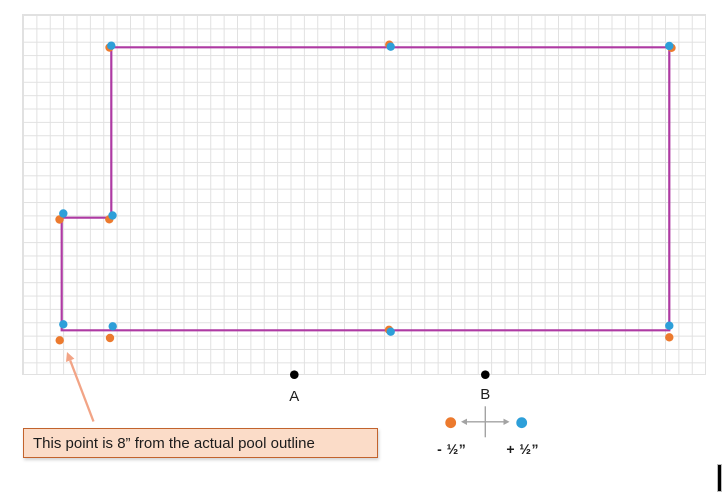 The height and width of the screenshot is (496, 726). I want to click on legend-plus-dot, so click(522, 423).